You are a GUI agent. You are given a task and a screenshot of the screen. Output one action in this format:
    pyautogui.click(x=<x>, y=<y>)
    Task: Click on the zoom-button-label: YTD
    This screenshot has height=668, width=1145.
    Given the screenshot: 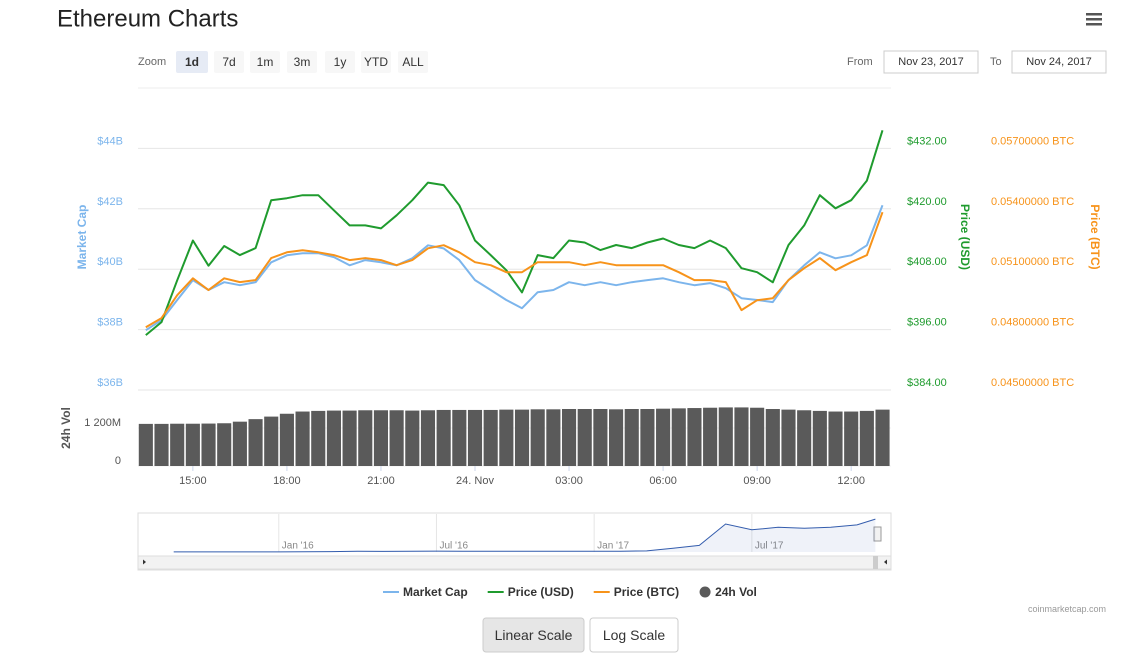 What is the action you would take?
    pyautogui.click(x=376, y=62)
    